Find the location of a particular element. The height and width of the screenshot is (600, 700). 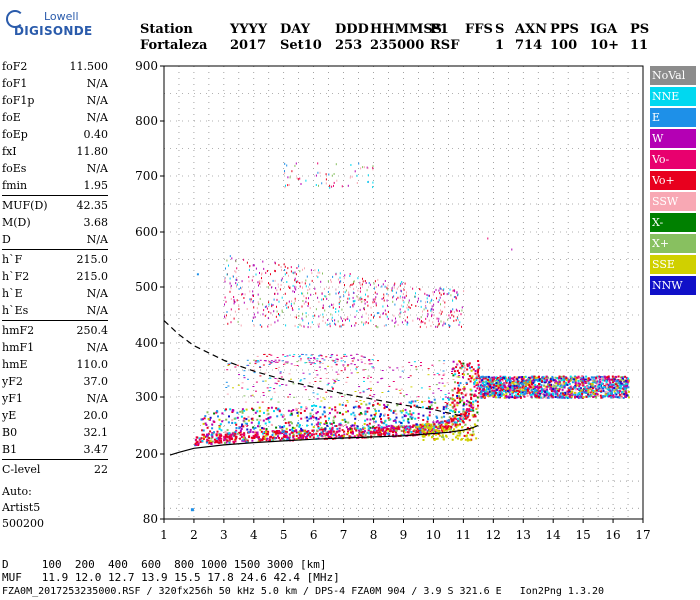

header-labels-10: IGA is located at coordinates (604, 29).